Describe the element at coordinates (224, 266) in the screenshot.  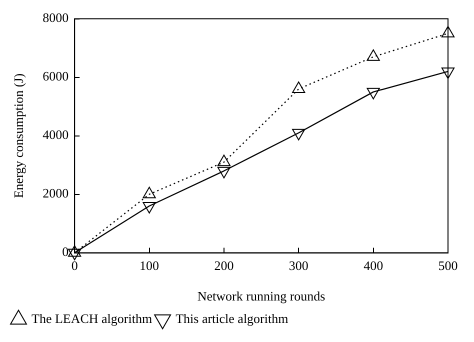
I see `x-tick-label: 200` at that location.